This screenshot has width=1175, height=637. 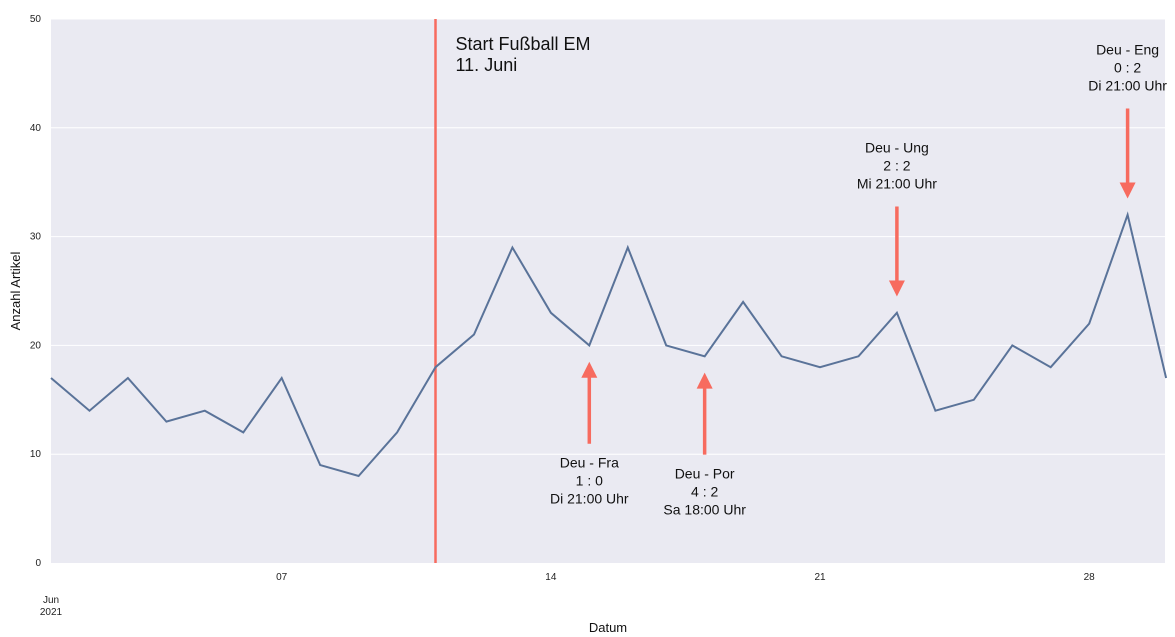 What do you see at coordinates (897, 147) in the screenshot?
I see `annotation-text: Deu - Ung` at bounding box center [897, 147].